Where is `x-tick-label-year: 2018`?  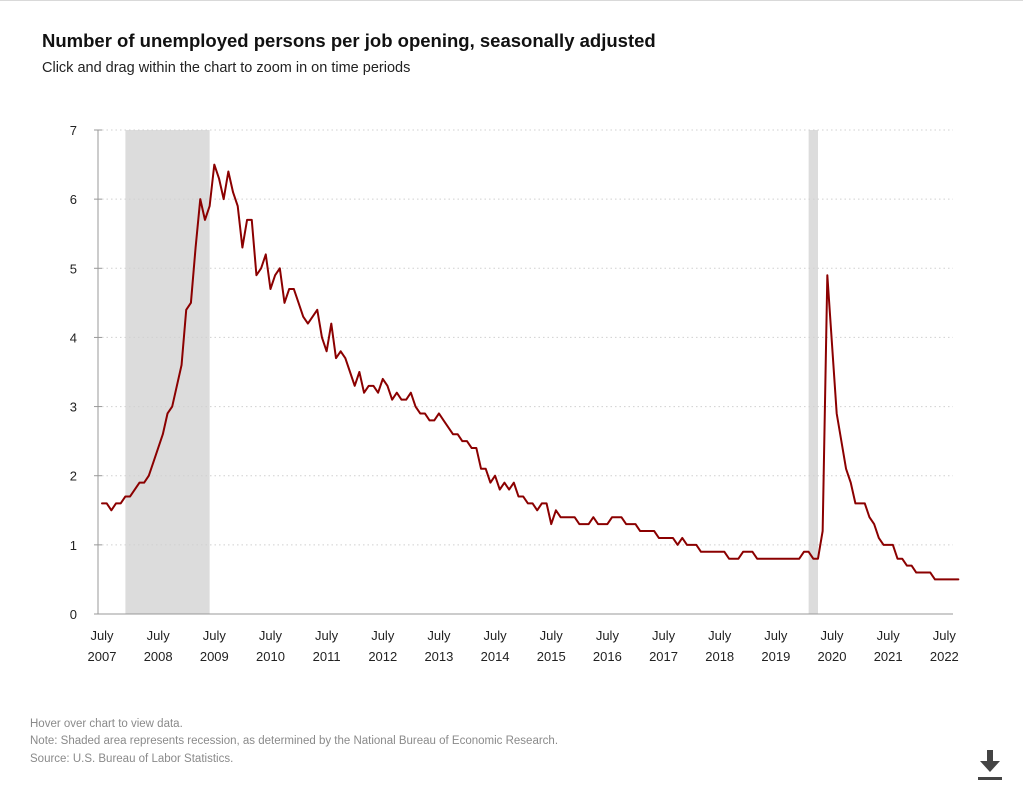
x-tick-label-year: 2018 is located at coordinates (719, 656).